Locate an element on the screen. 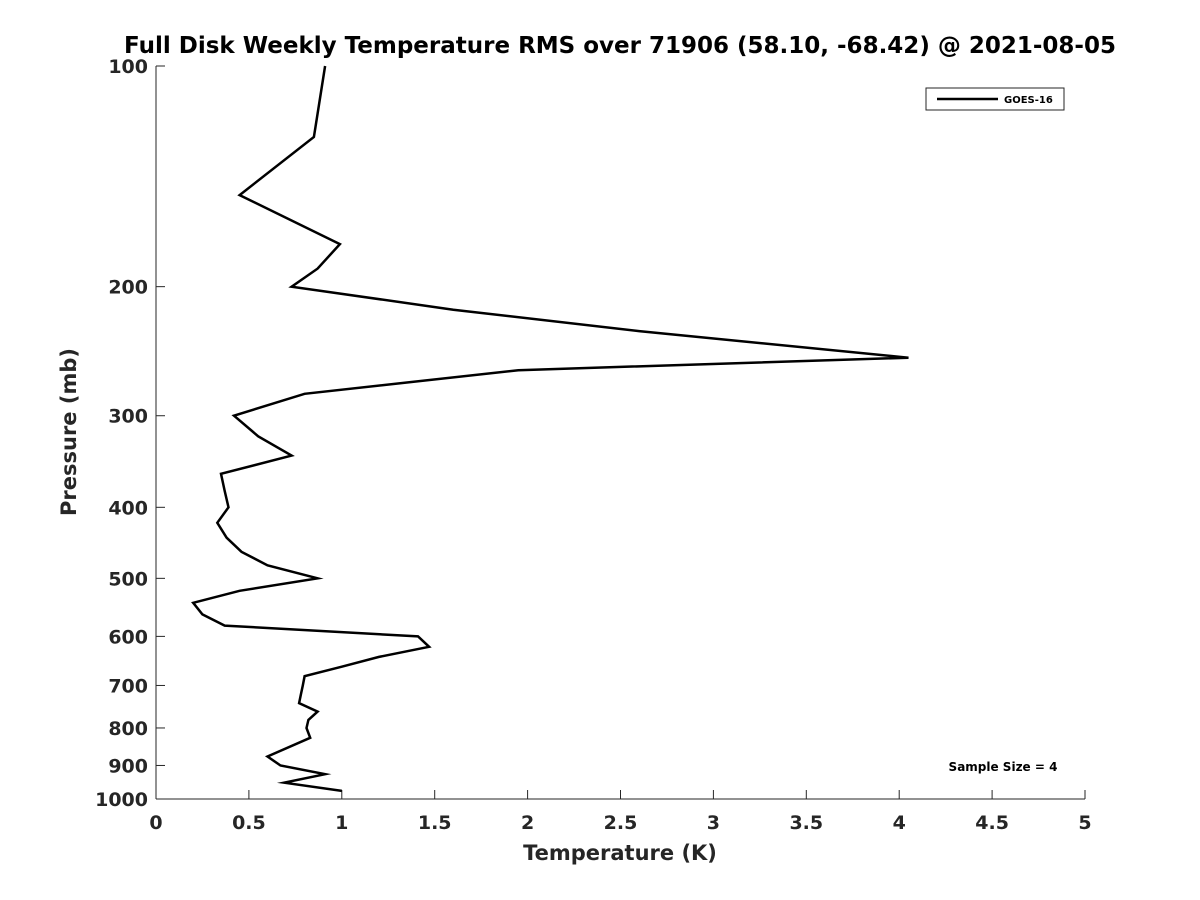 This screenshot has width=1200, height=900. x-tick-label: 4.5 is located at coordinates (992, 823).